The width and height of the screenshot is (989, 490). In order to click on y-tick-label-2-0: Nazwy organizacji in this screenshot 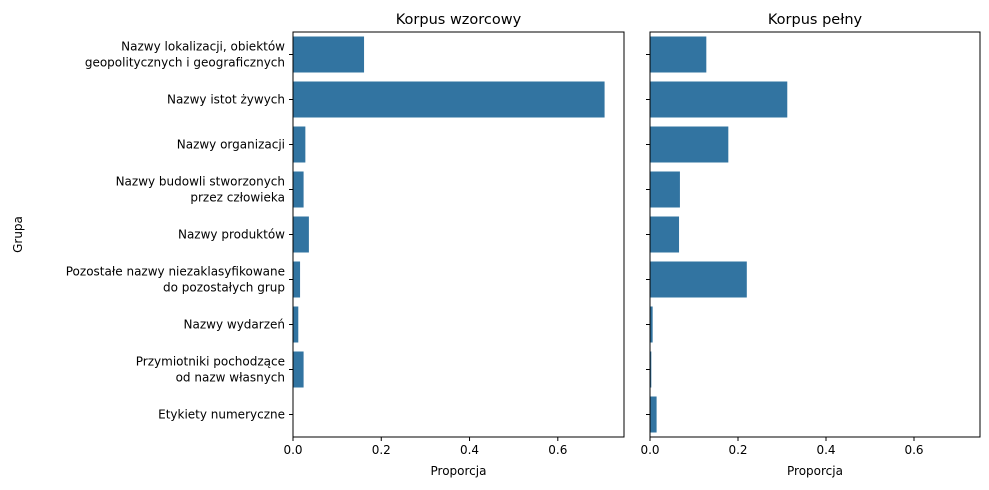, I will do `click(231, 145)`.